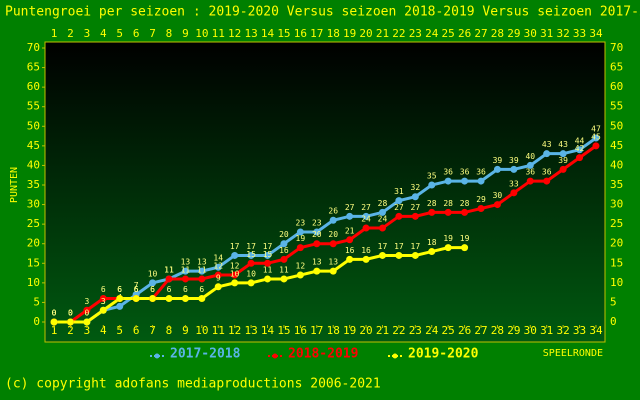 Image resolution: width=640 pixels, height=400 pixels. What do you see at coordinates (33, 223) in the screenshot?
I see `y-tick-label: 25` at bounding box center [33, 223].